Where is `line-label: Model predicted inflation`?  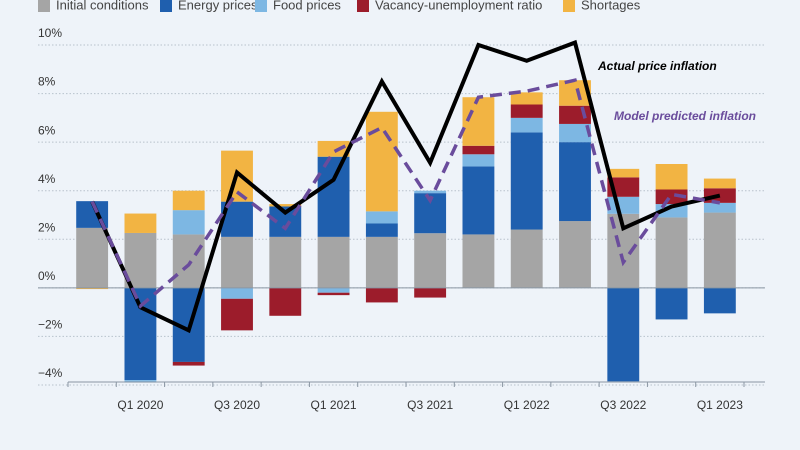 line-label: Model predicted inflation is located at coordinates (685, 116).